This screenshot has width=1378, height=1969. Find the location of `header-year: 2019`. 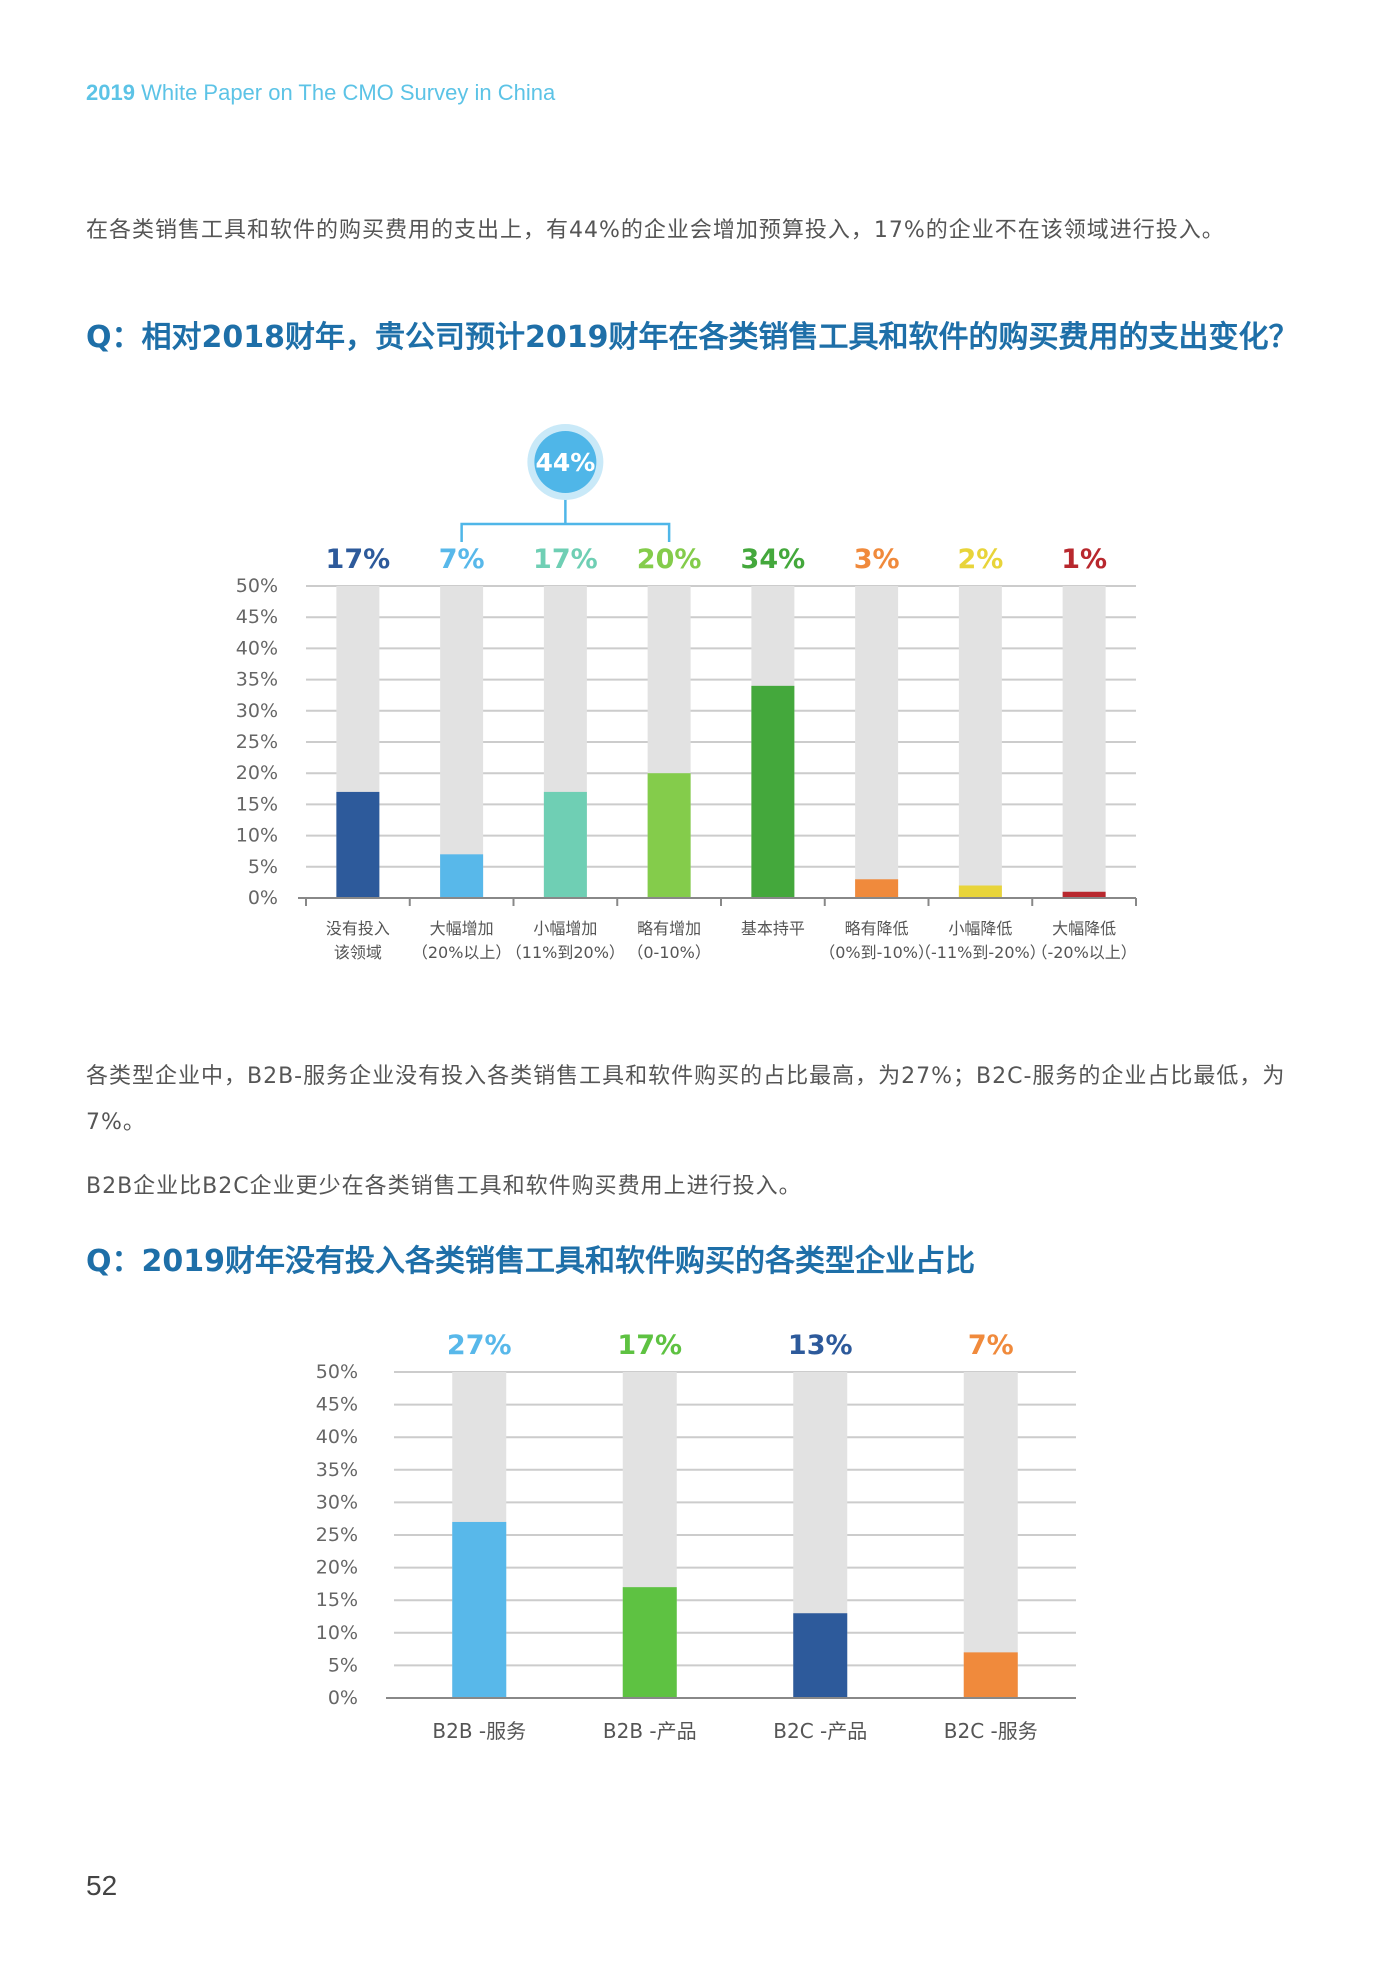

header-year: 2019 is located at coordinates (110, 92).